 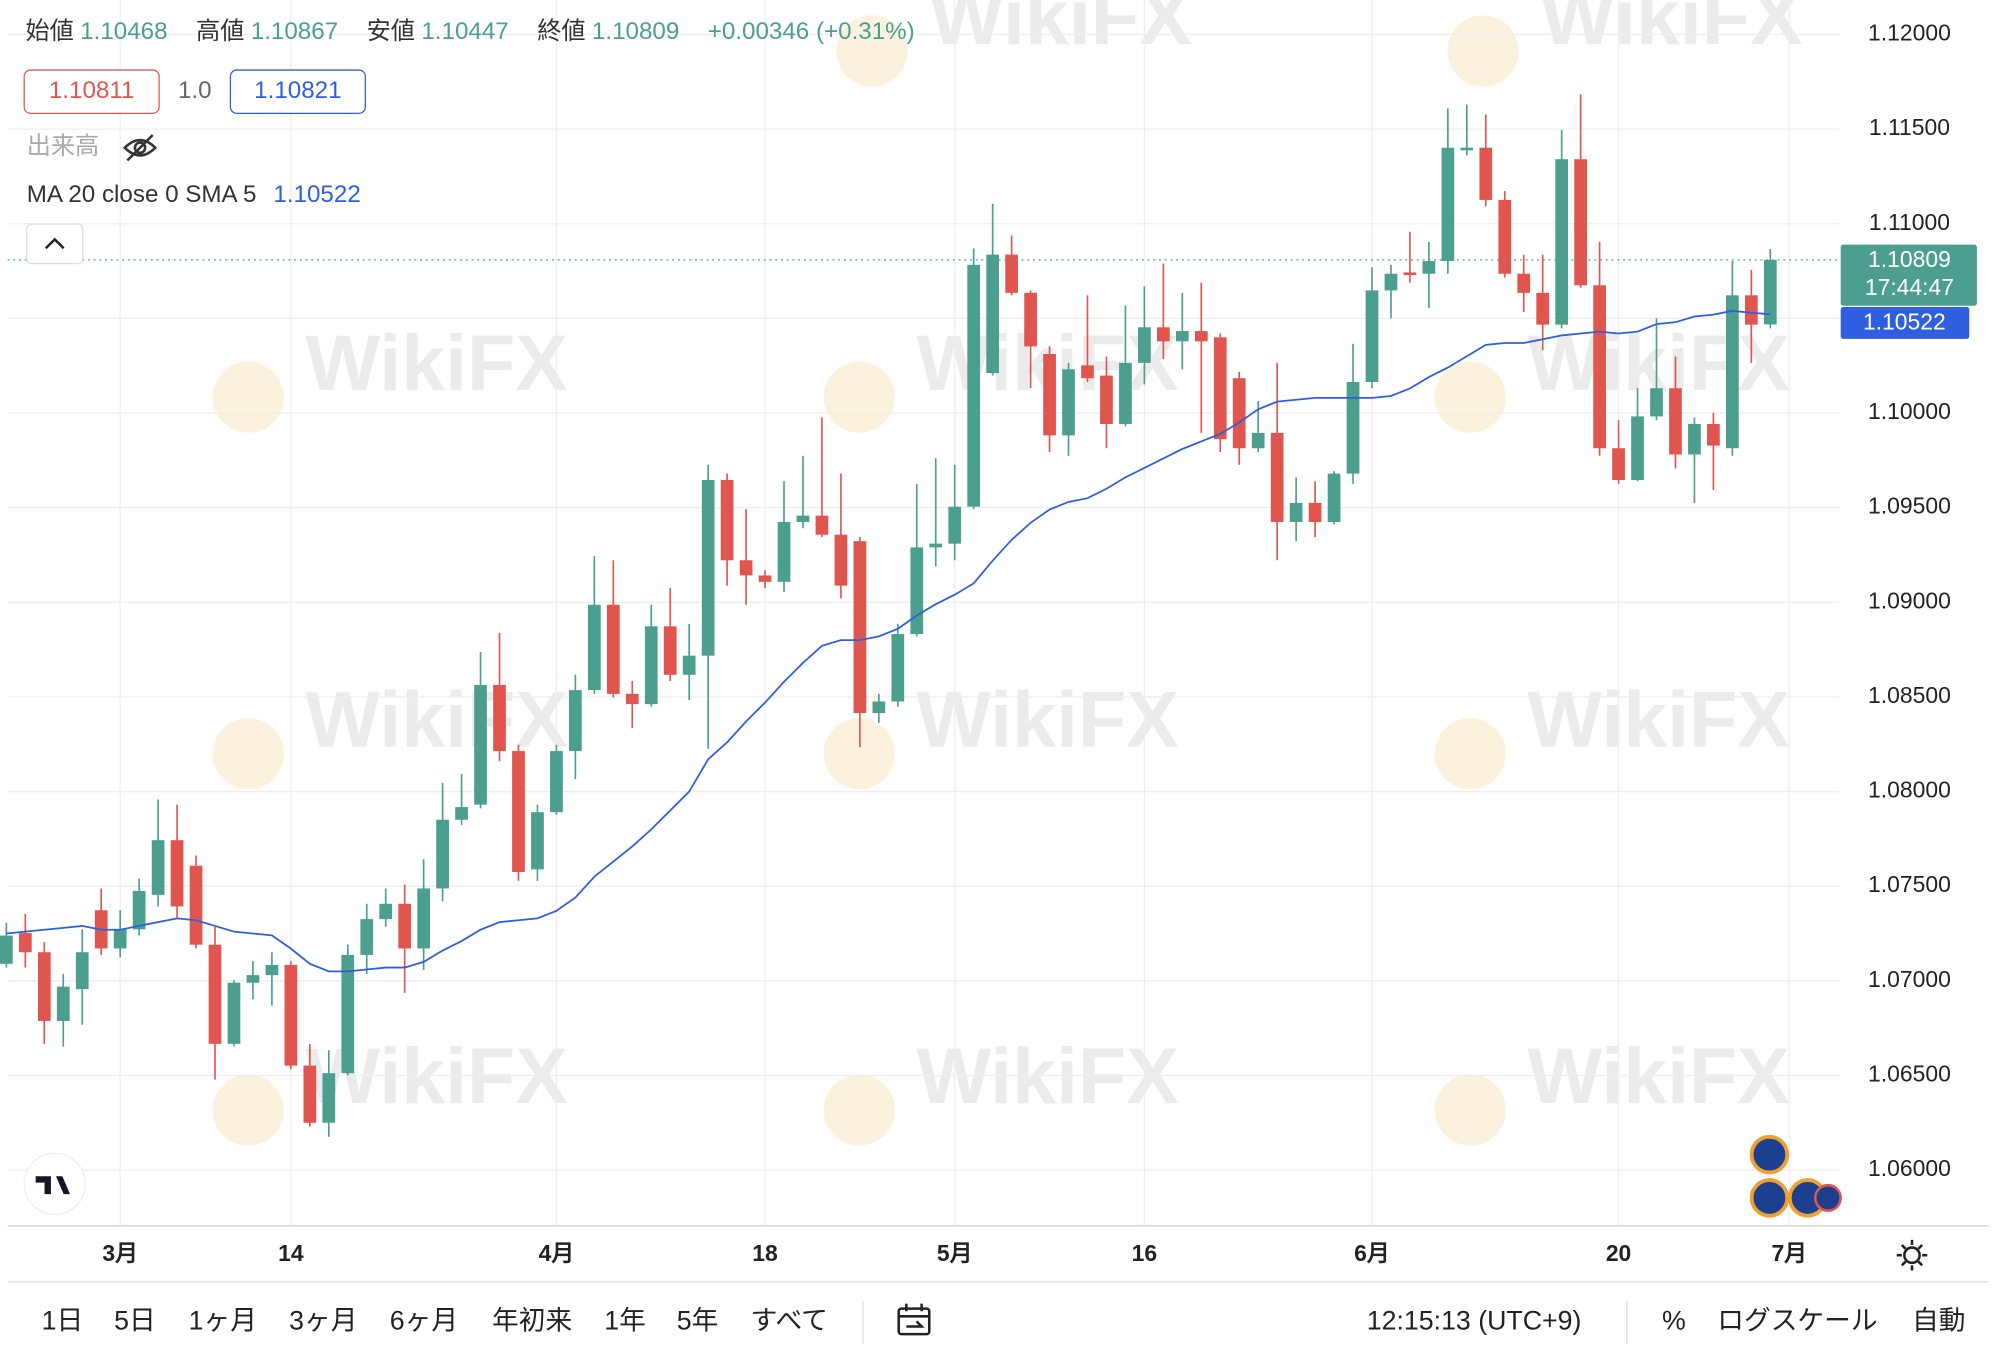 What do you see at coordinates (955, 1253) in the screenshot?
I see `x-tick-label: 5月` at bounding box center [955, 1253].